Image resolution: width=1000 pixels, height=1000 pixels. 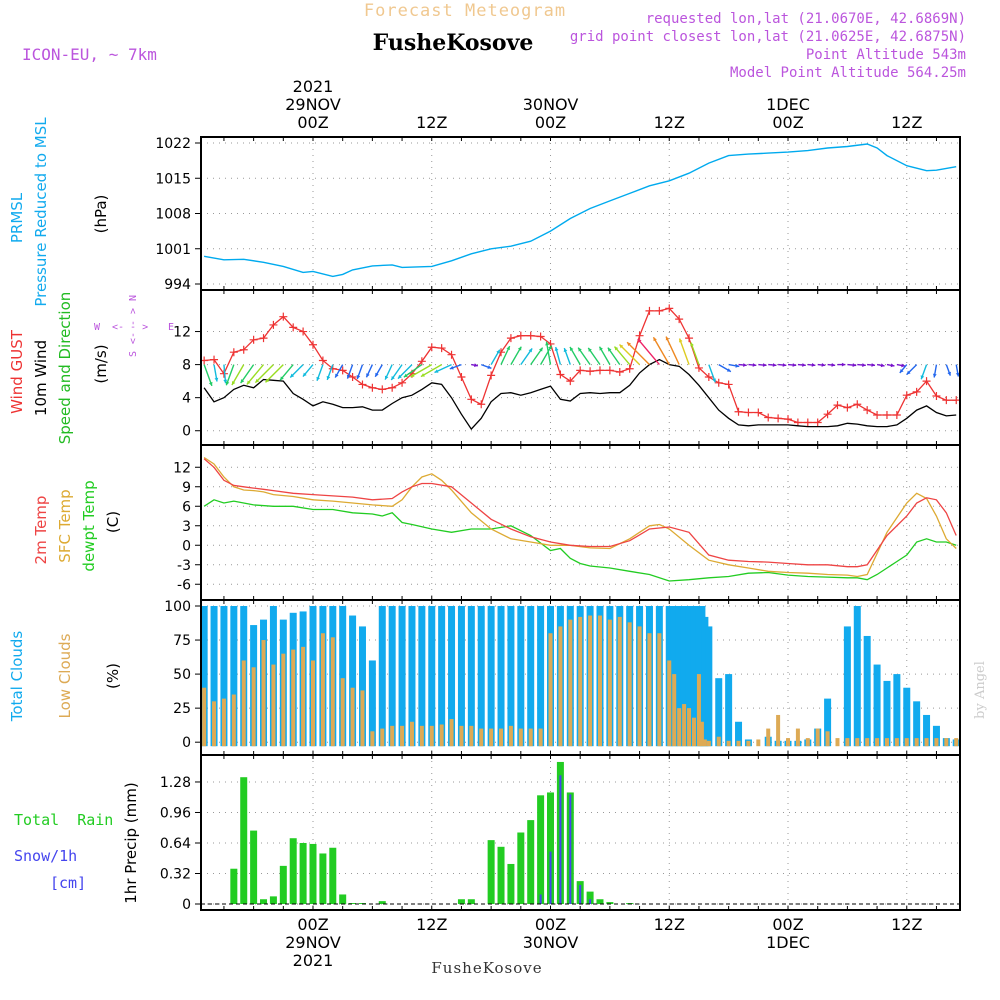 I want to click on cloud-unit: (%), so click(x=113, y=676).